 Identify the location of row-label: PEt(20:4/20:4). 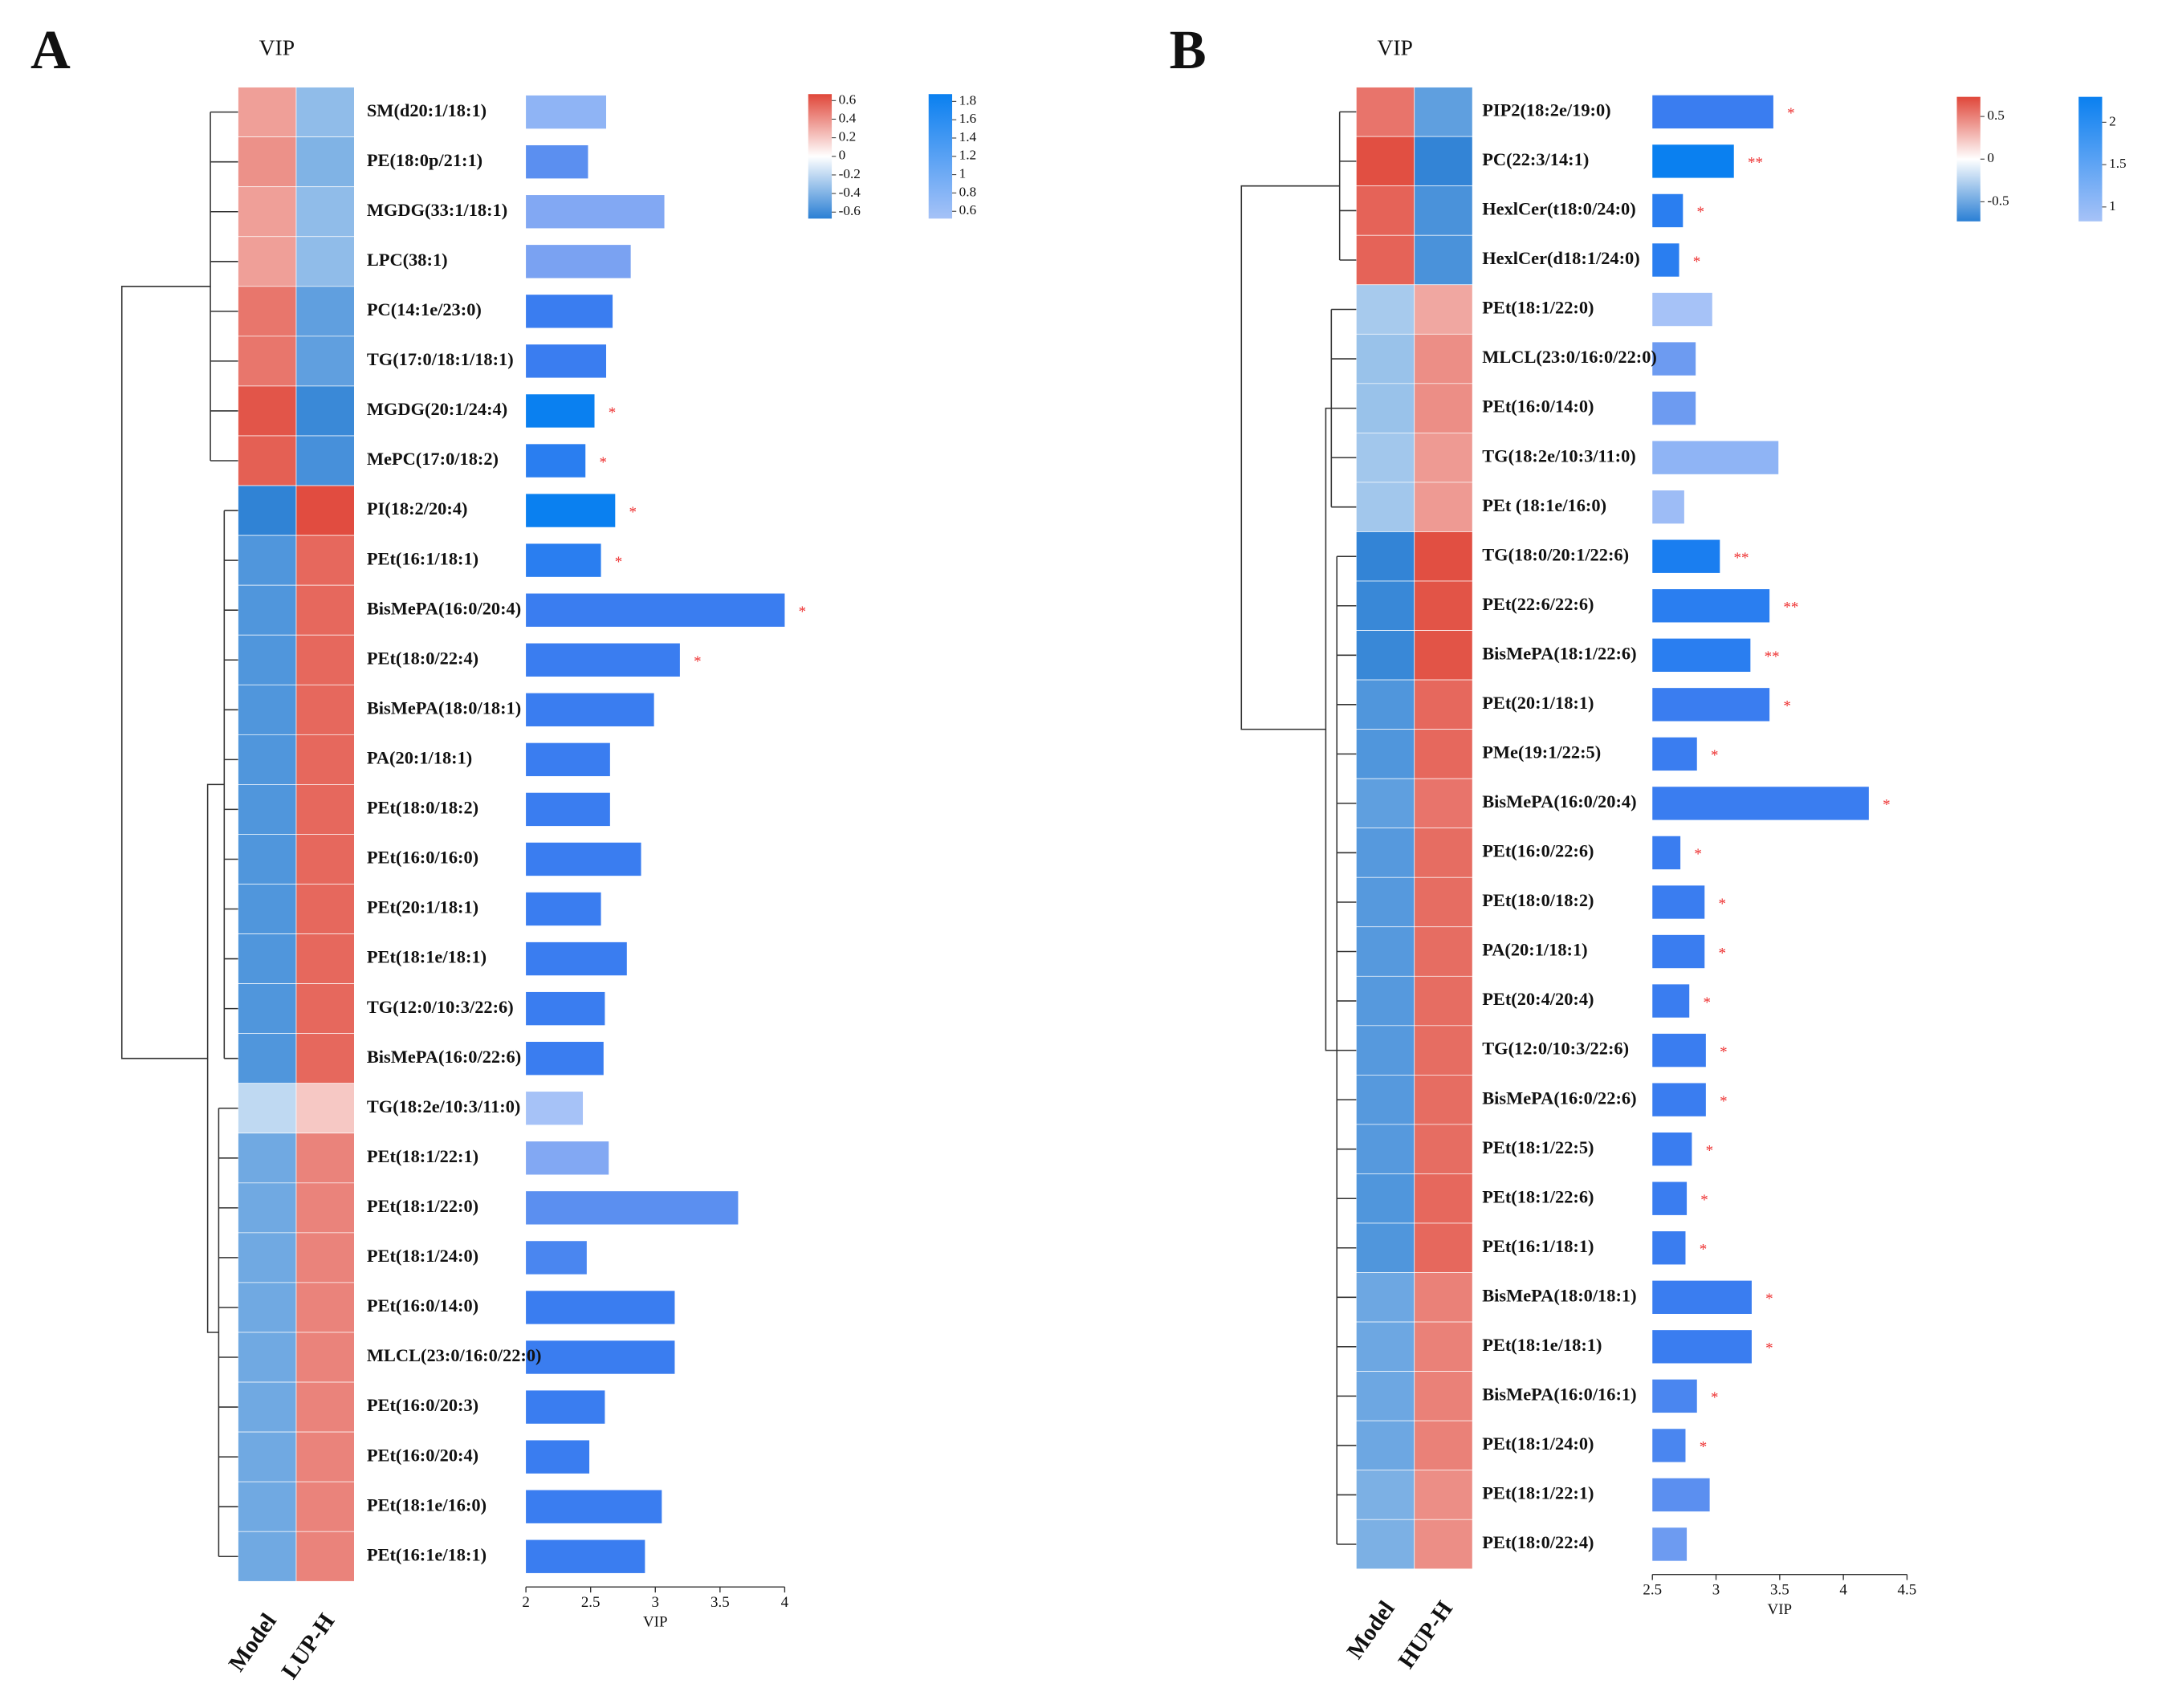
(1538, 999).